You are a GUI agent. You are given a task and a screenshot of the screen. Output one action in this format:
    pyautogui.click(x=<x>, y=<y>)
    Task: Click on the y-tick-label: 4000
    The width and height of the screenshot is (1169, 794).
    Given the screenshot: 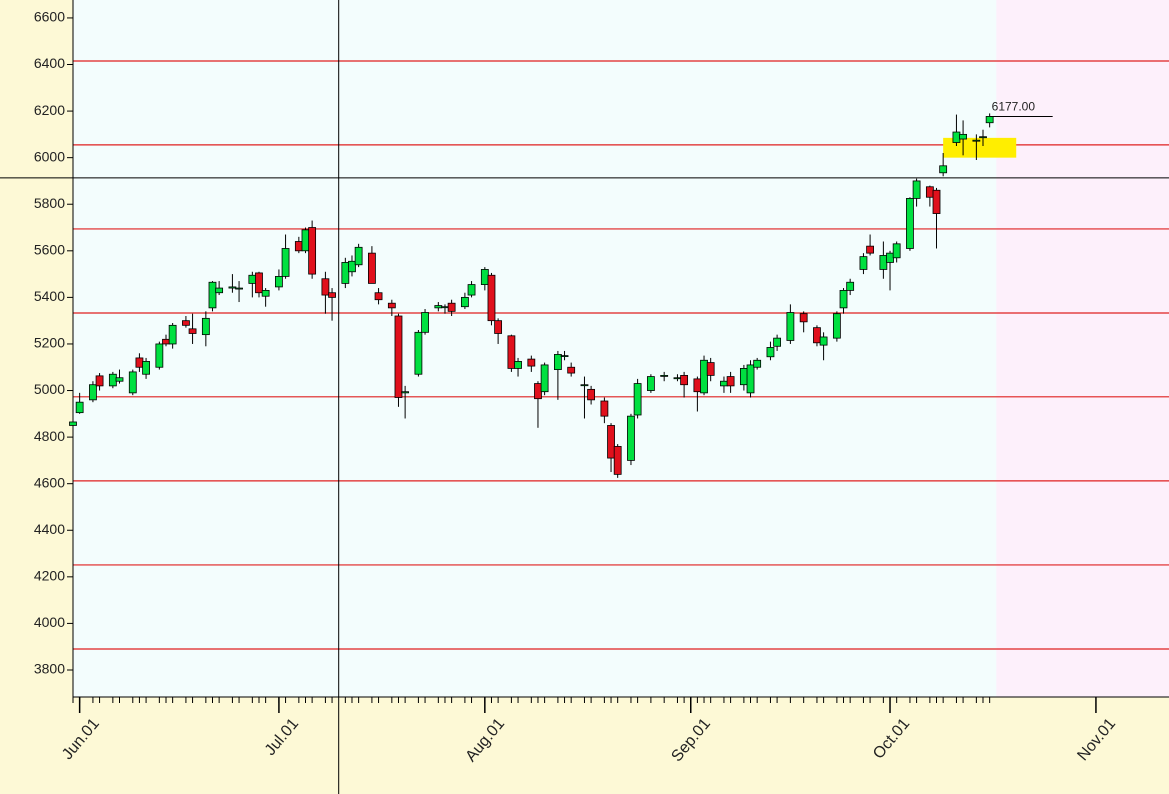 What is the action you would take?
    pyautogui.click(x=49, y=622)
    